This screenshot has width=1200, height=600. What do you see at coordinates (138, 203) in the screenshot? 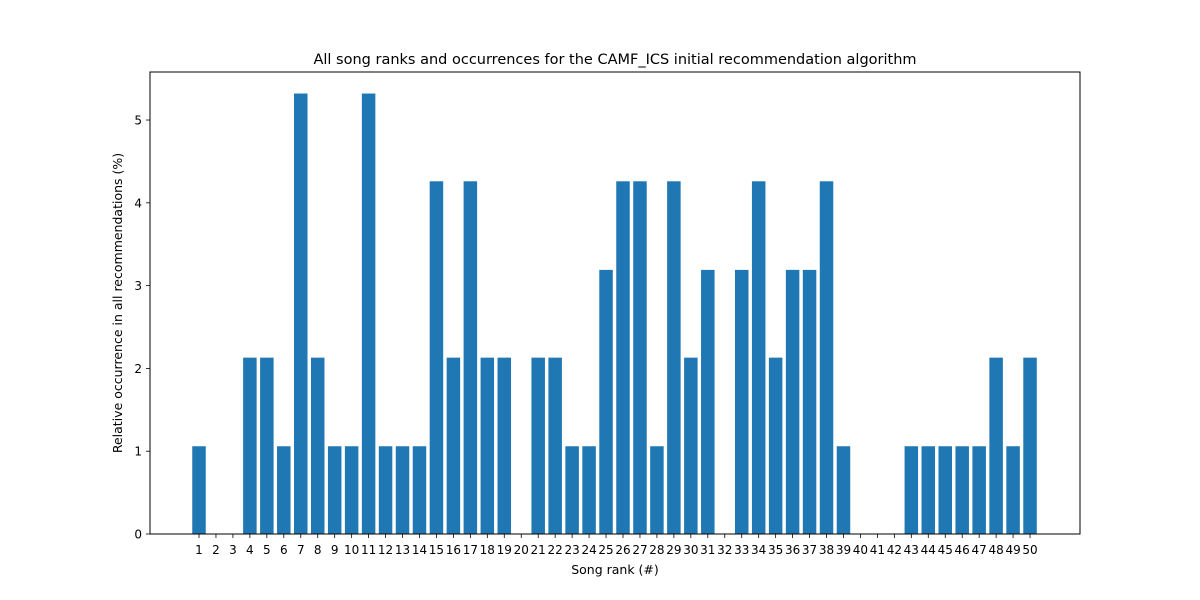
I see `y-tick-label: 4` at bounding box center [138, 203].